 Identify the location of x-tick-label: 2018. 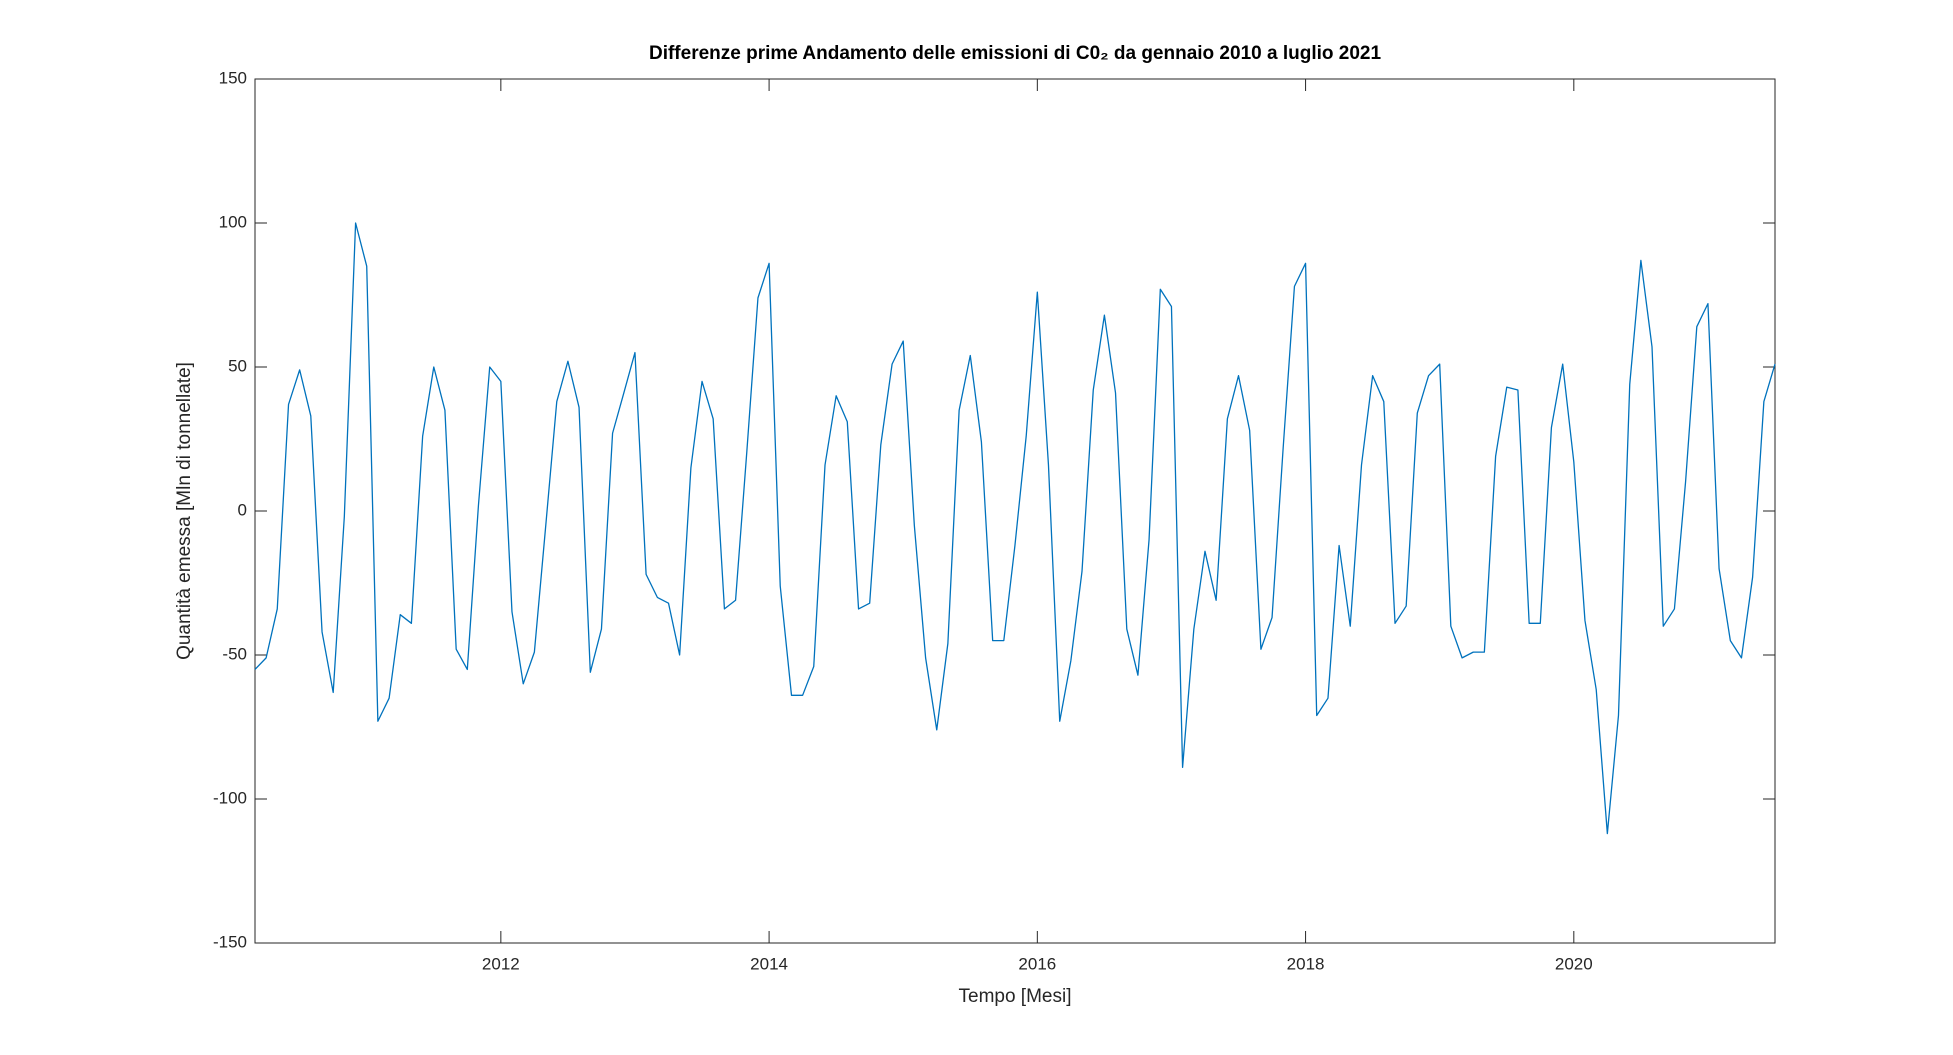
(1306, 963).